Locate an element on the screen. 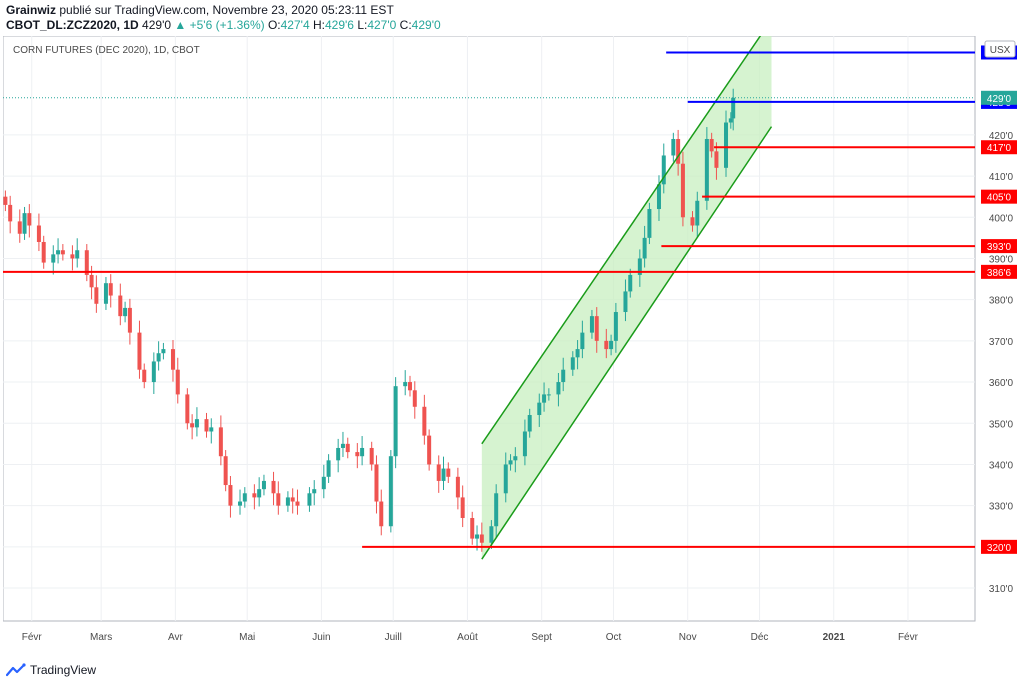 This screenshot has width=1024, height=684. low-value: 427'0 is located at coordinates (382, 25).